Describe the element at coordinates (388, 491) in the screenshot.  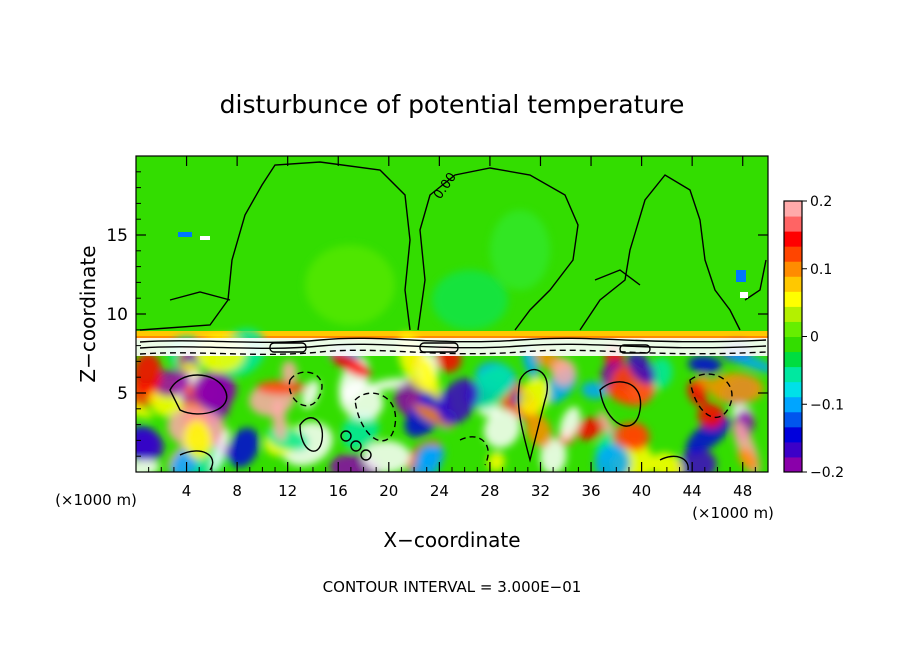
I see `x-tick-label: 20` at that location.